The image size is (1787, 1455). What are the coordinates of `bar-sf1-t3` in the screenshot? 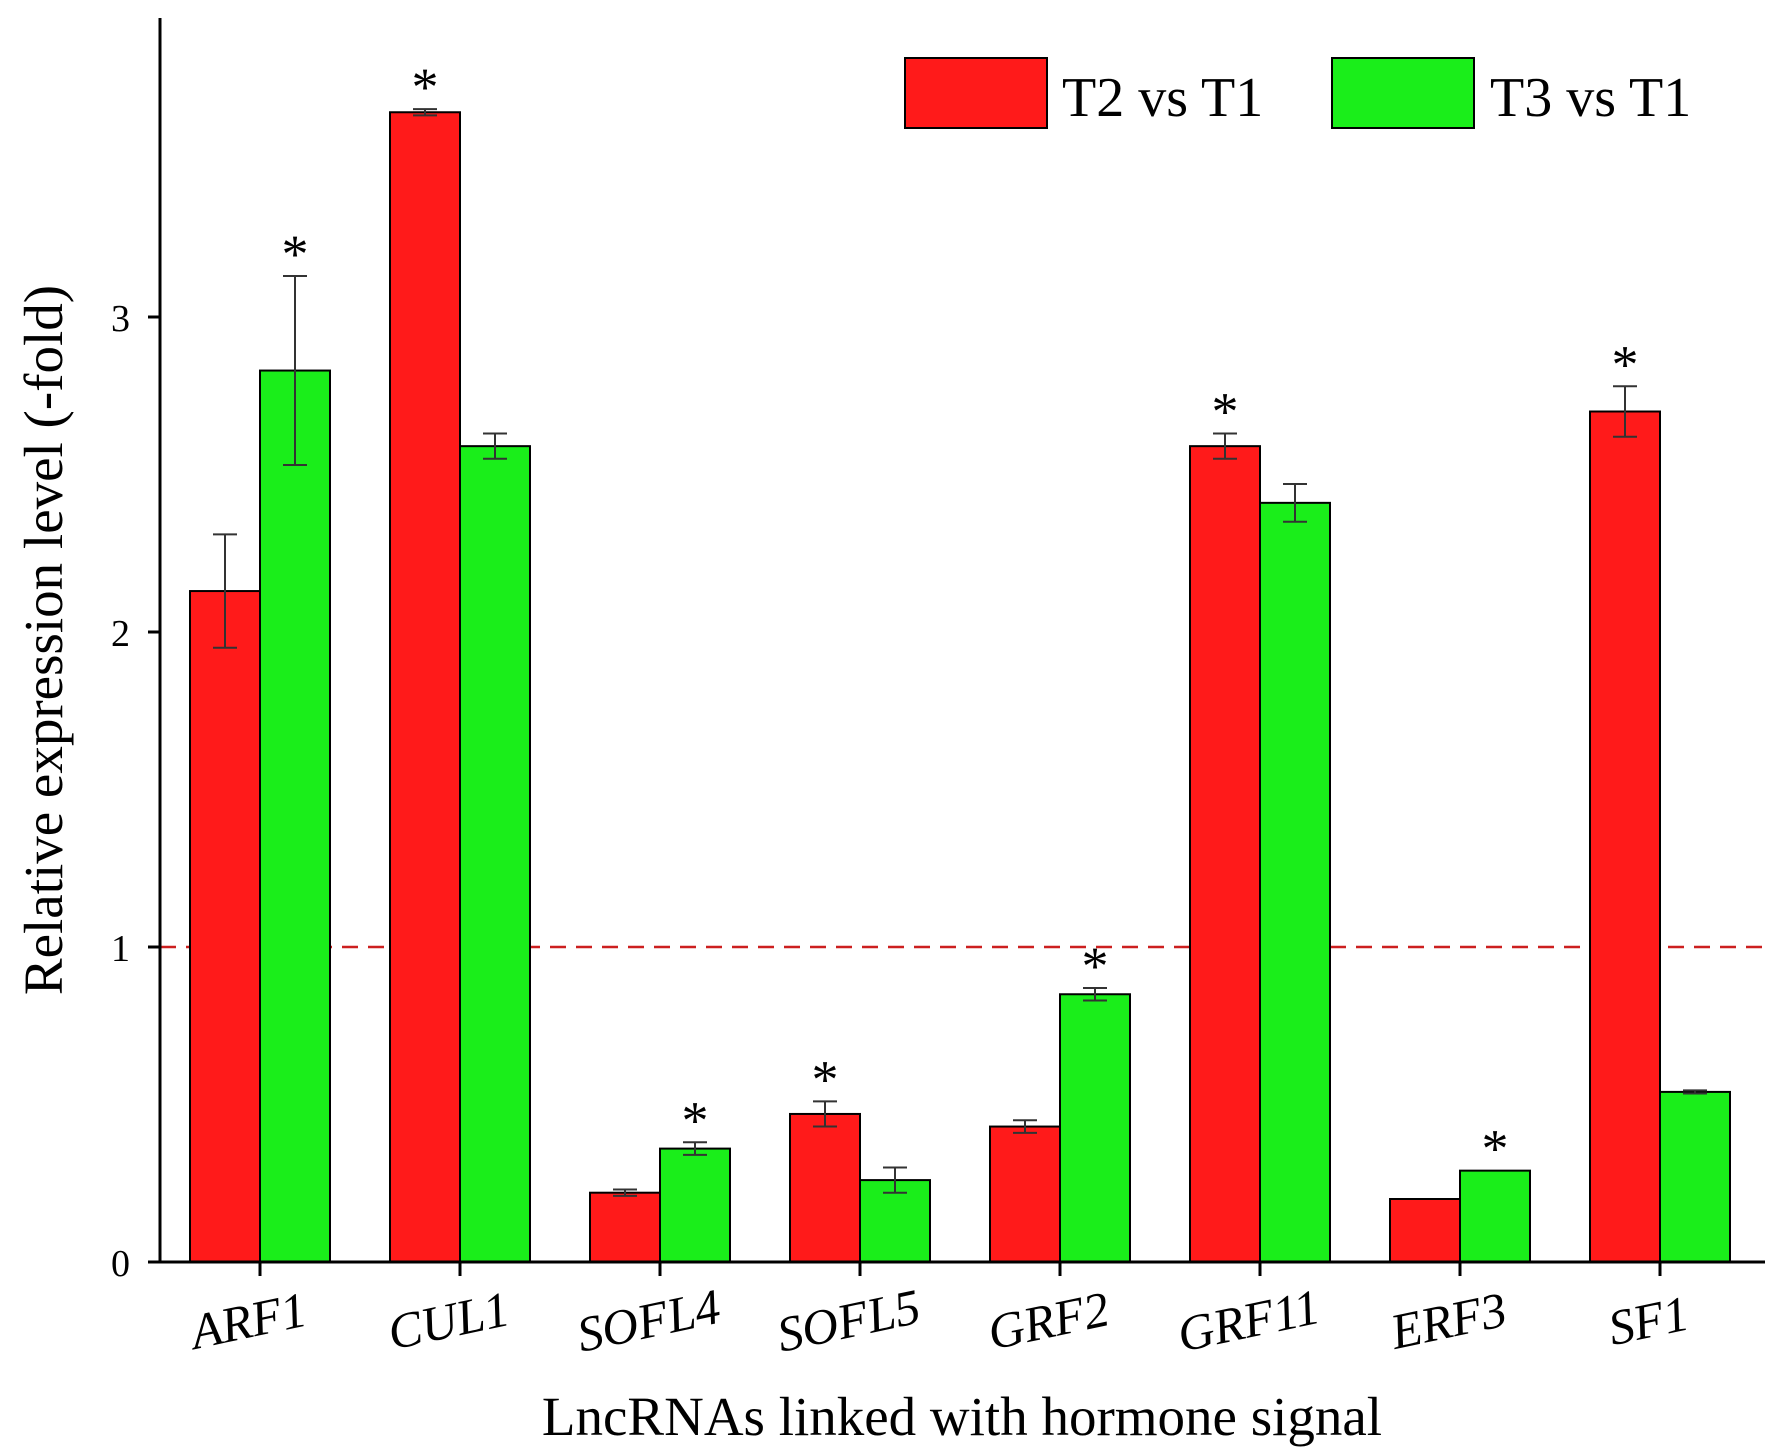 It's located at (1695, 1177).